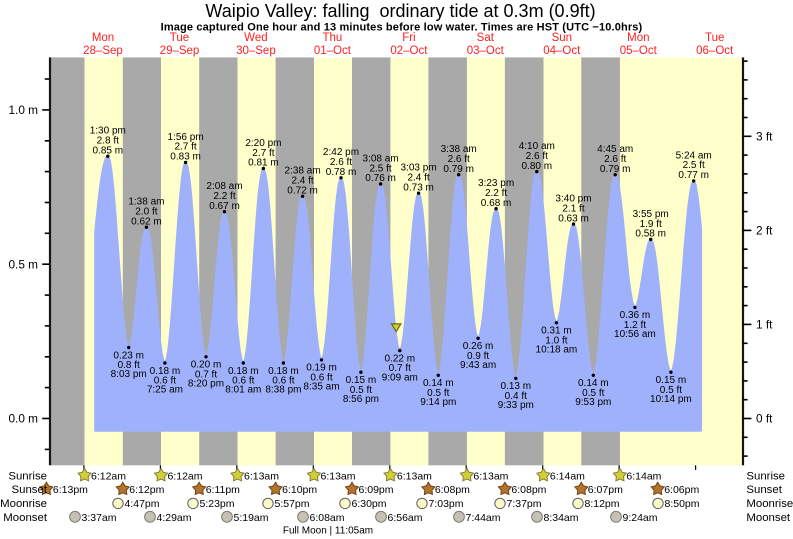 The image size is (793, 539). I want to click on svg-text: 1.0 m, so click(23, 110).